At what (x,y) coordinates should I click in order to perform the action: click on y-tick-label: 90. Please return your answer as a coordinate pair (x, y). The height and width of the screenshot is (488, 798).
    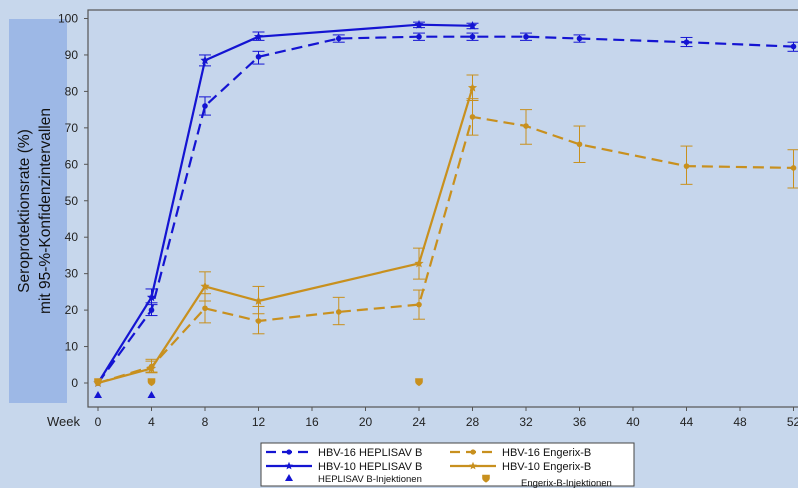
    Looking at the image, I should click on (72, 55).